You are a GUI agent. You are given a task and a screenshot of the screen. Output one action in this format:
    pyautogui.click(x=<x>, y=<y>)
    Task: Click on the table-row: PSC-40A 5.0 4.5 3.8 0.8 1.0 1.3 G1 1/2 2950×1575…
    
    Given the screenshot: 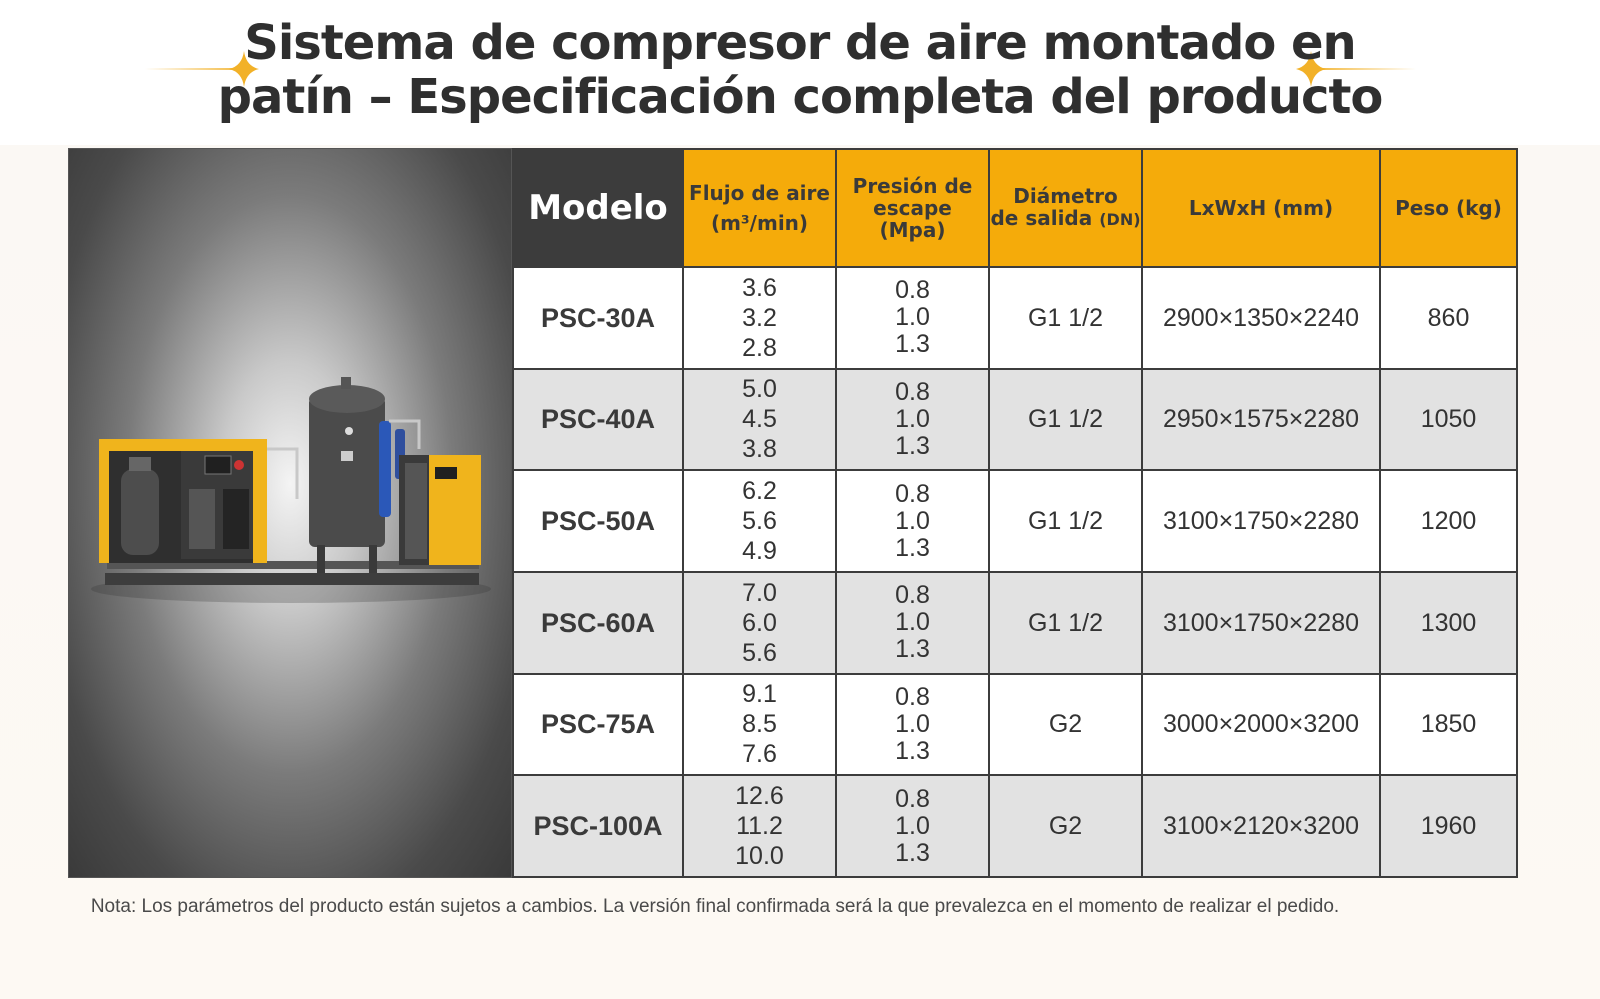 What is the action you would take?
    pyautogui.click(x=1015, y=419)
    